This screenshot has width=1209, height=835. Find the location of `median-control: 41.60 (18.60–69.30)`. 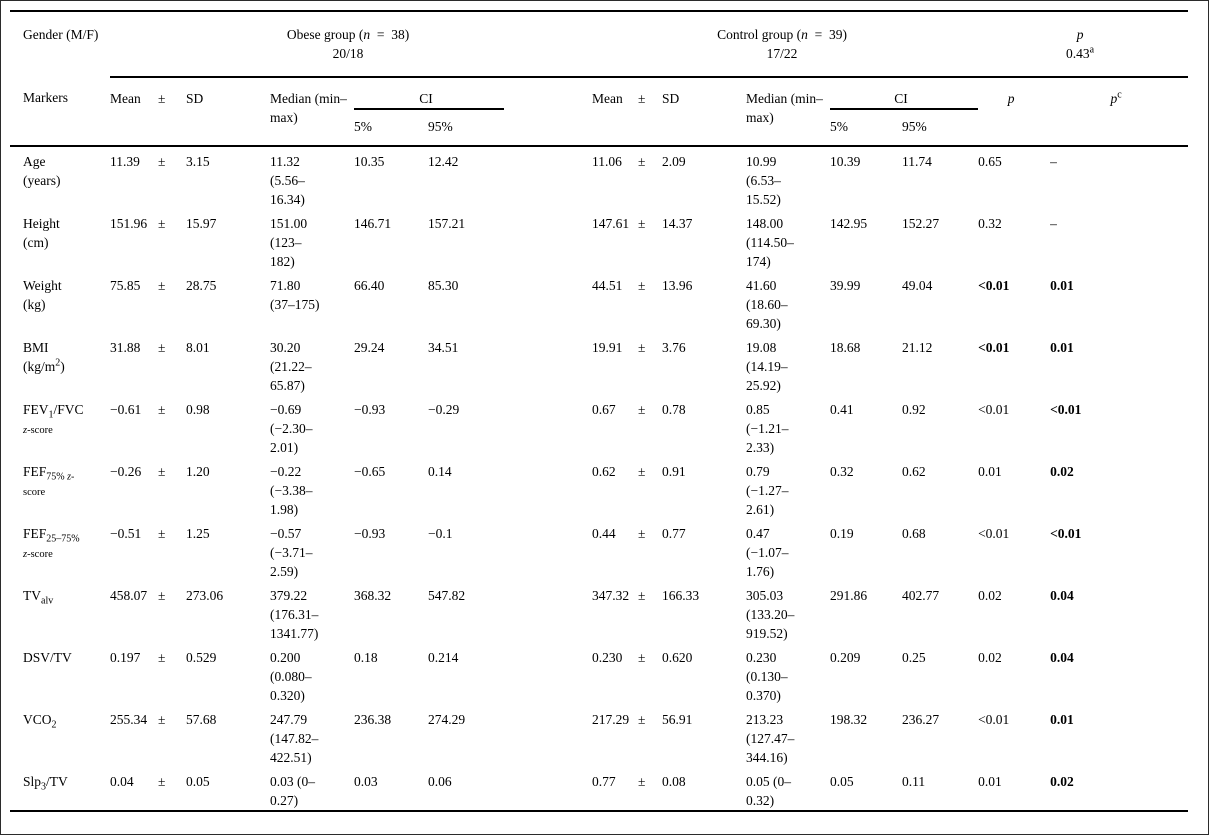

median-control: 41.60 (18.60–69.30) is located at coordinates (767, 304).